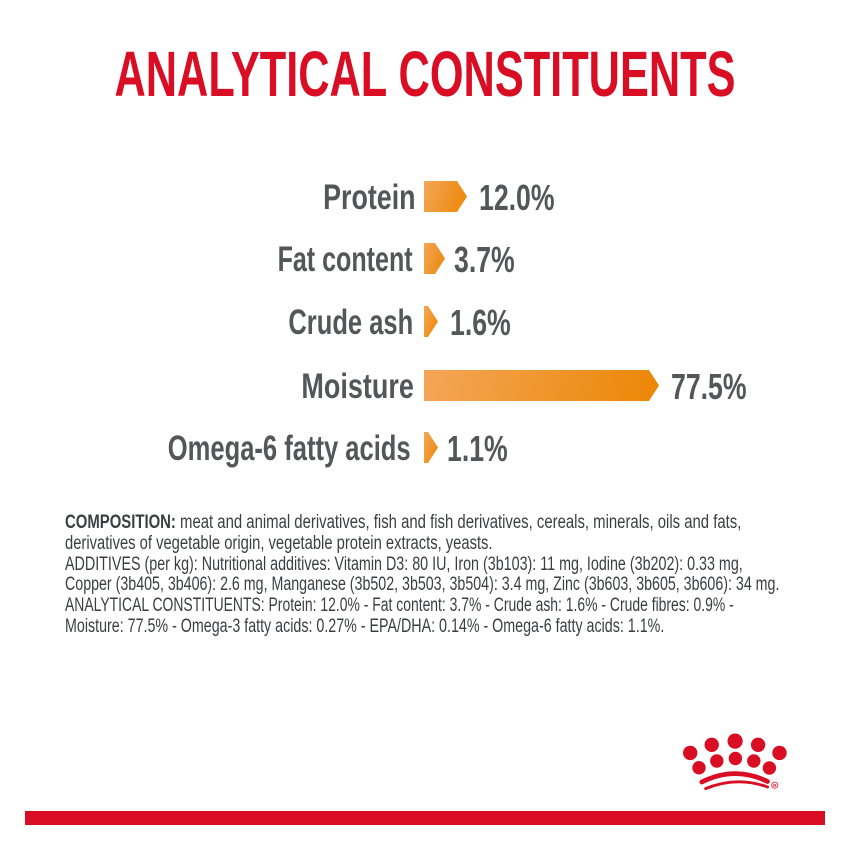 This screenshot has height=850, width=850. I want to click on svg-text: R, so click(775, 785).